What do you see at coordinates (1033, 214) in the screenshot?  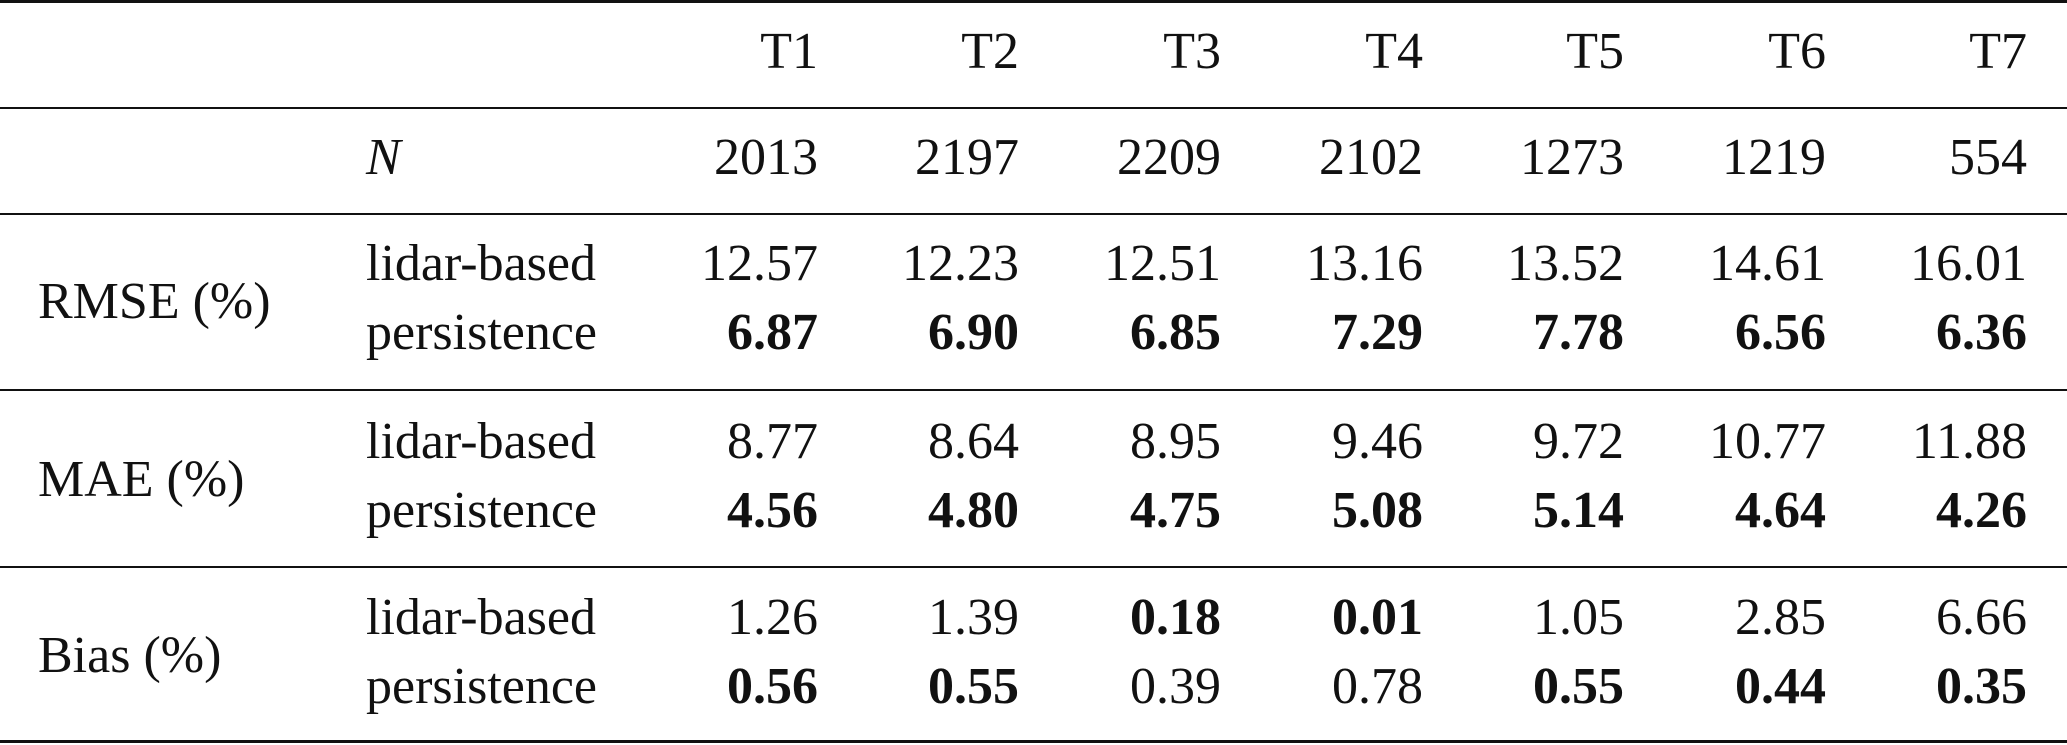 I see `n-row-rule` at bounding box center [1033, 214].